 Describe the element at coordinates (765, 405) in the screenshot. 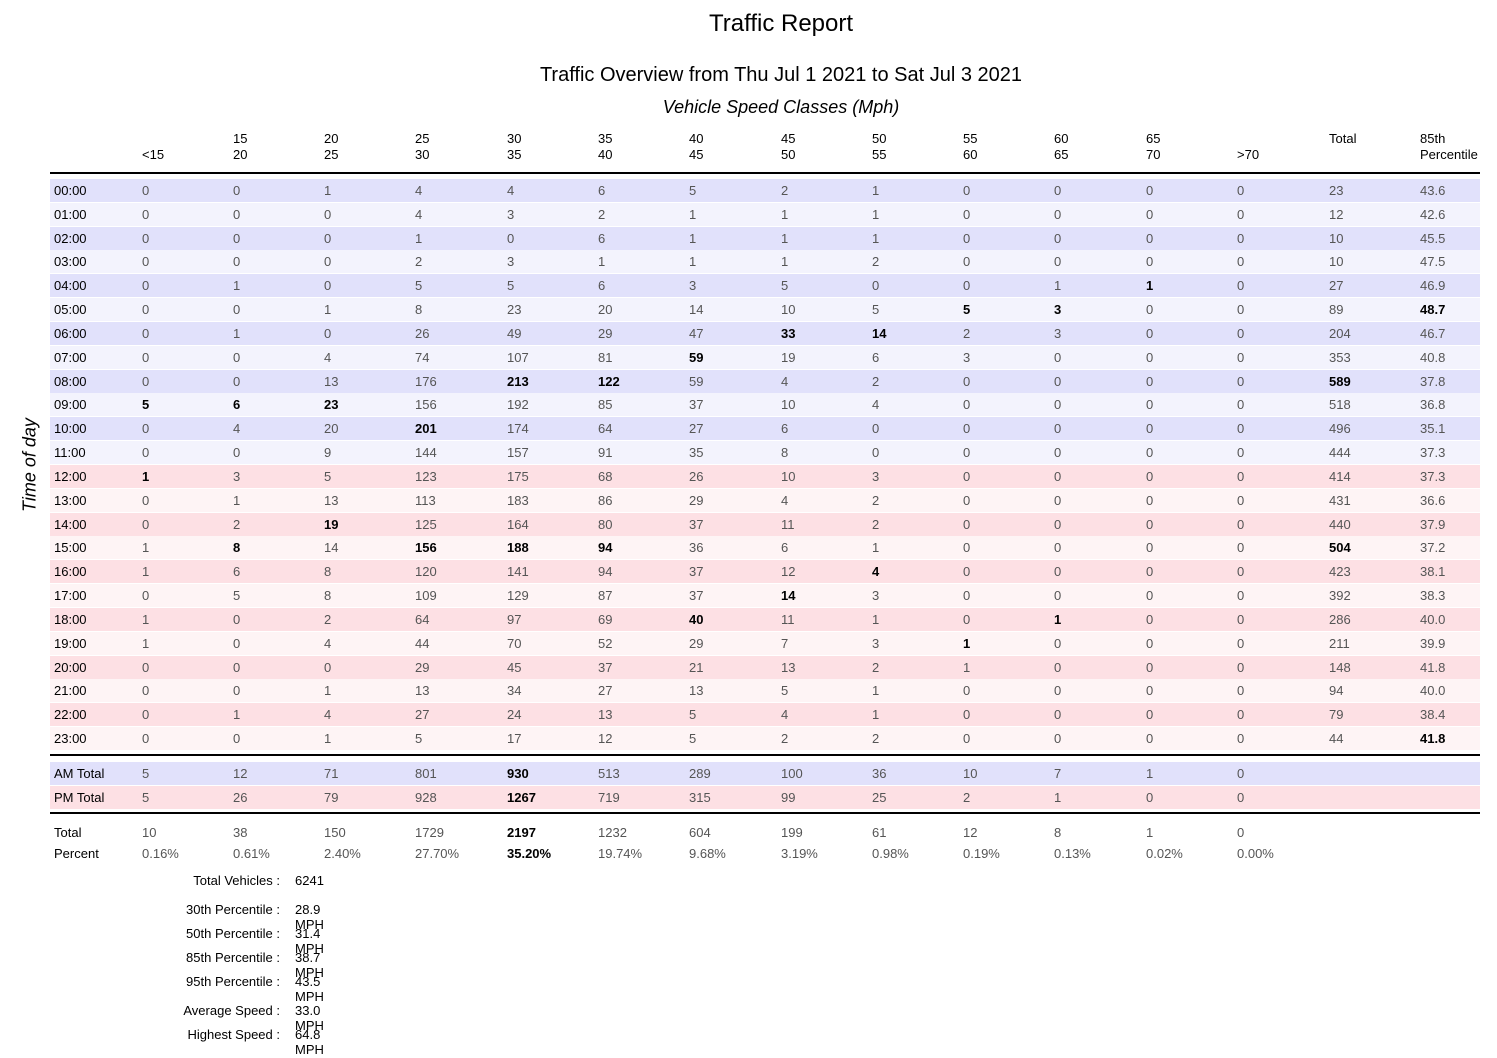

I see `table-row: 09:00 5 6 23 156 192 85 37 10 4 0 0 0 0 518 36.8` at that location.